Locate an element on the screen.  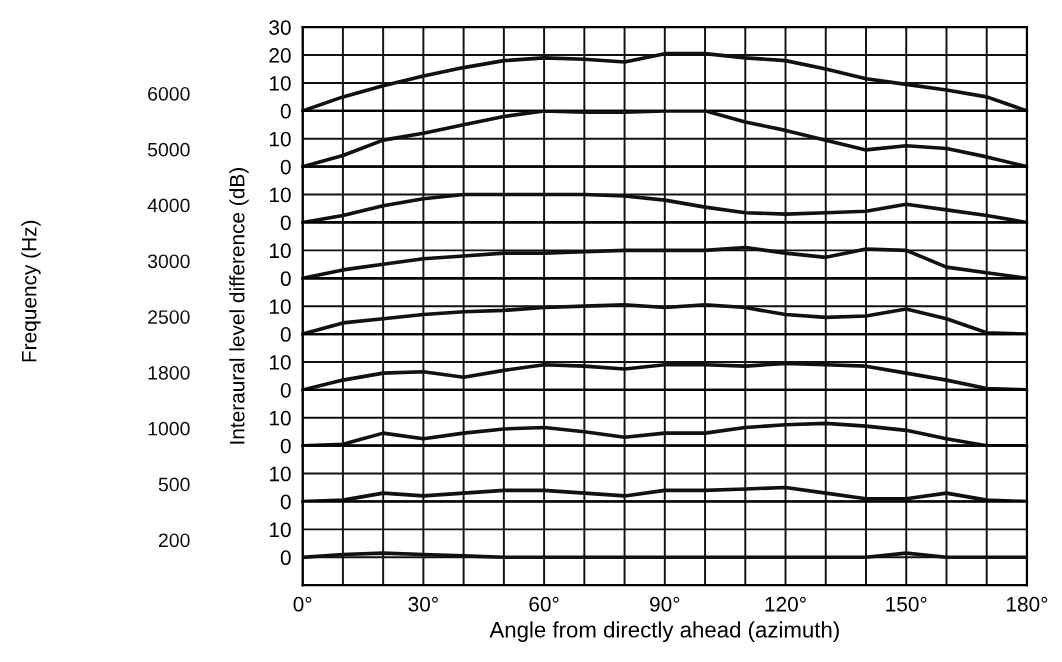
text: 500 is located at coordinates (174, 484).